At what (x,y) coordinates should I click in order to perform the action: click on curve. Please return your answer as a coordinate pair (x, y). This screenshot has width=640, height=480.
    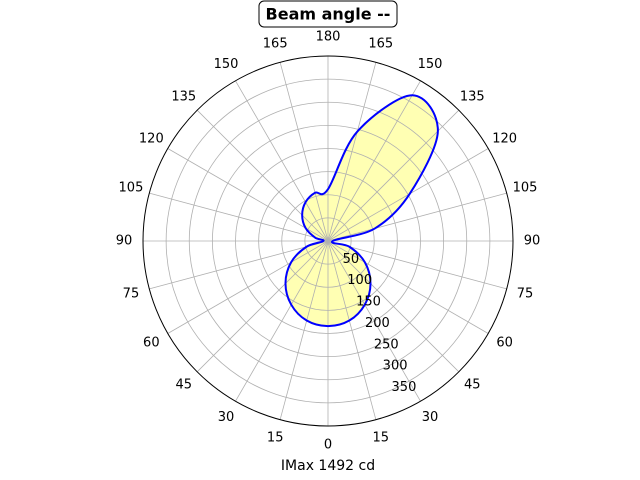
    Looking at the image, I should click on (361, 211).